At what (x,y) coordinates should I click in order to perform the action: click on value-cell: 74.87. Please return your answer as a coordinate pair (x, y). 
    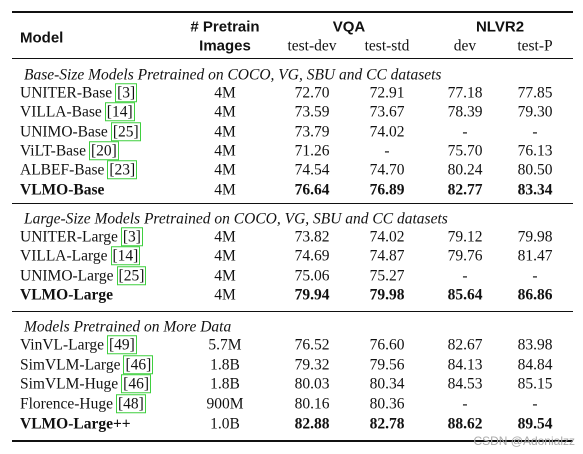
    Looking at the image, I should click on (387, 256).